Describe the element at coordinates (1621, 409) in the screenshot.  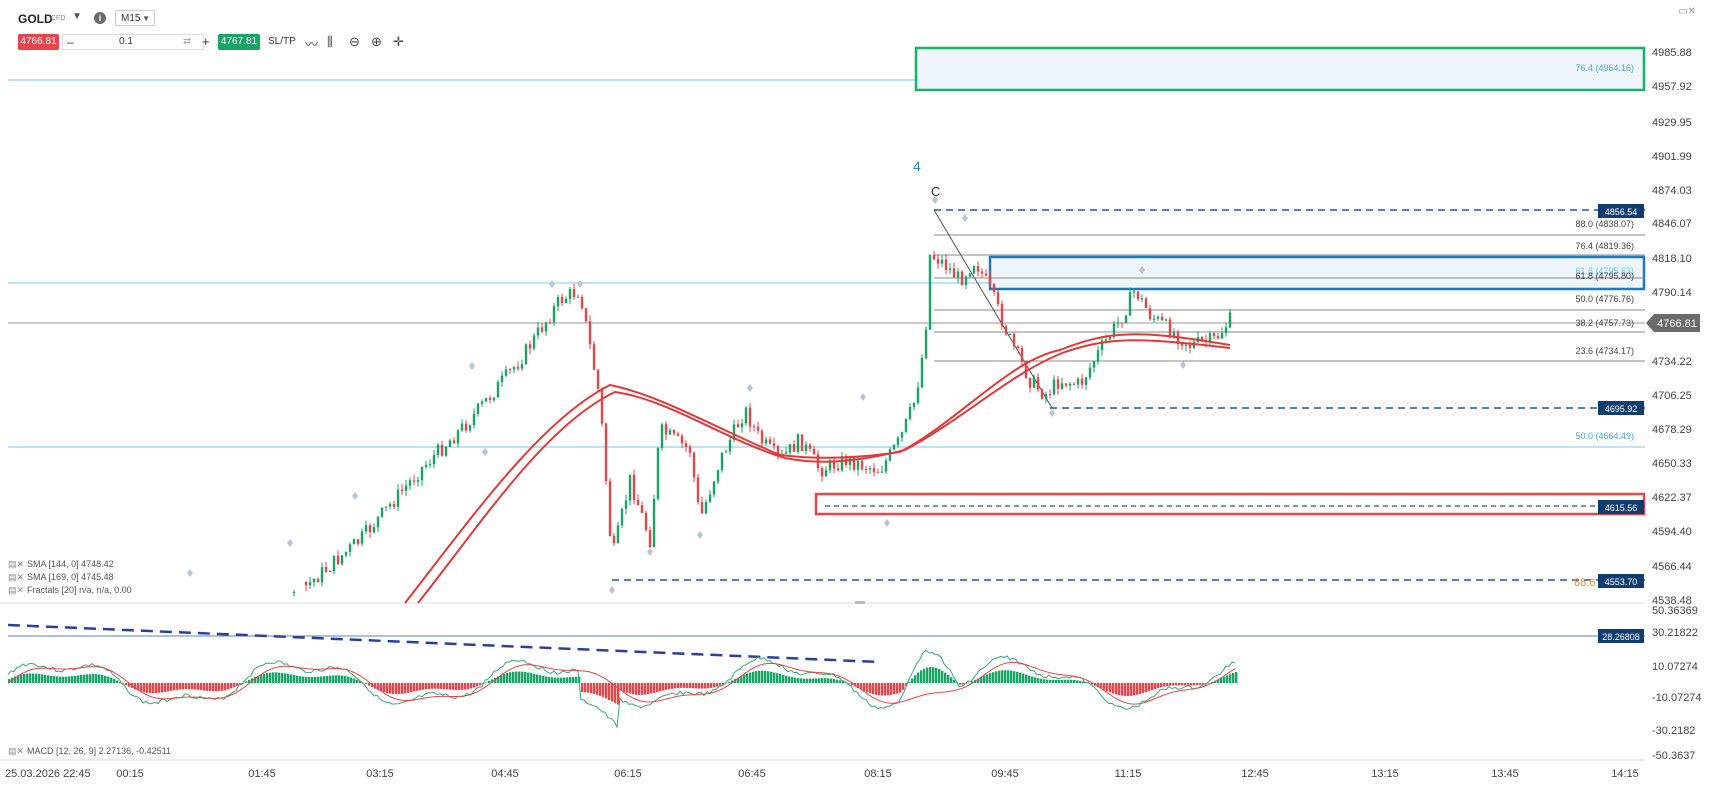
I see `price-badge-label: 4695.92` at that location.